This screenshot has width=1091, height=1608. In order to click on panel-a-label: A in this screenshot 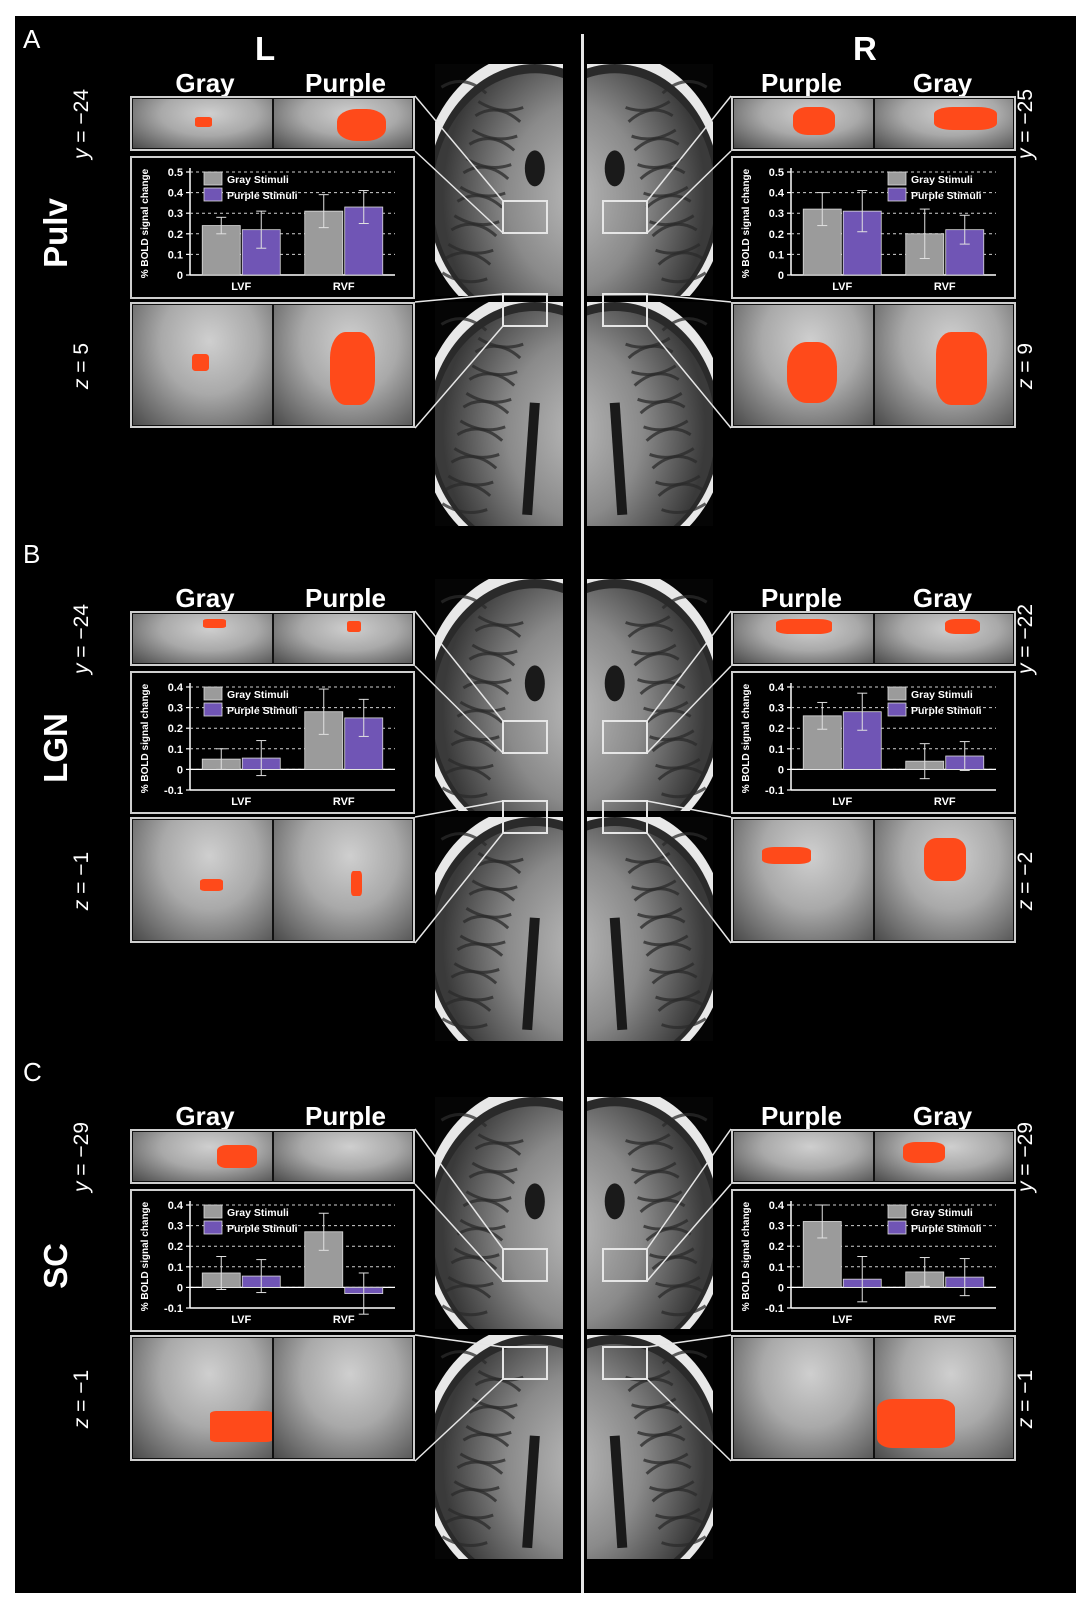, I will do `click(32, 39)`.